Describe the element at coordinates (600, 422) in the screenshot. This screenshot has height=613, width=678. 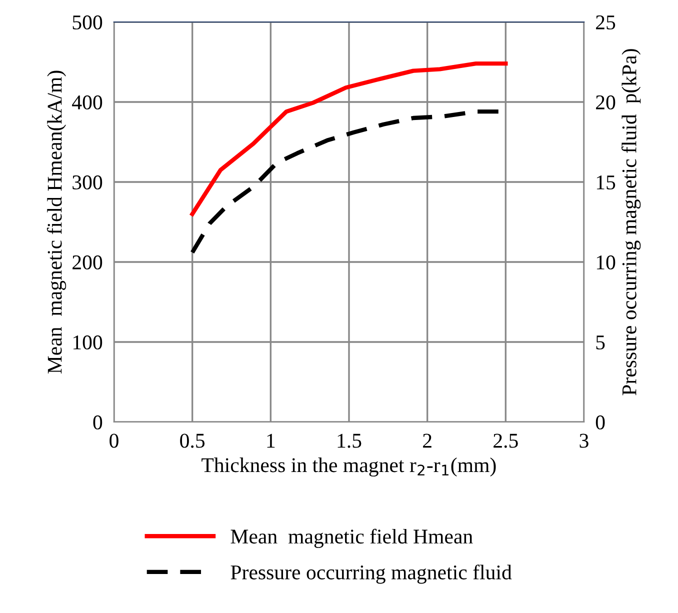
I see `y2-tick-label: 0` at that location.